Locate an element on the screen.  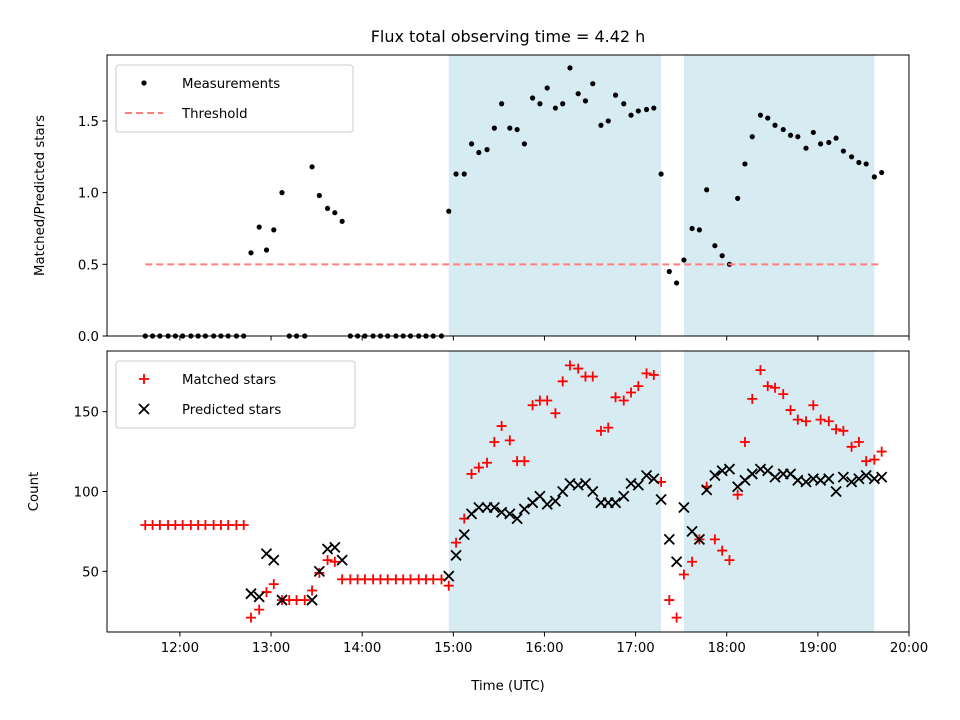
legend: Measurements Threshold is located at coordinates (234, 98).